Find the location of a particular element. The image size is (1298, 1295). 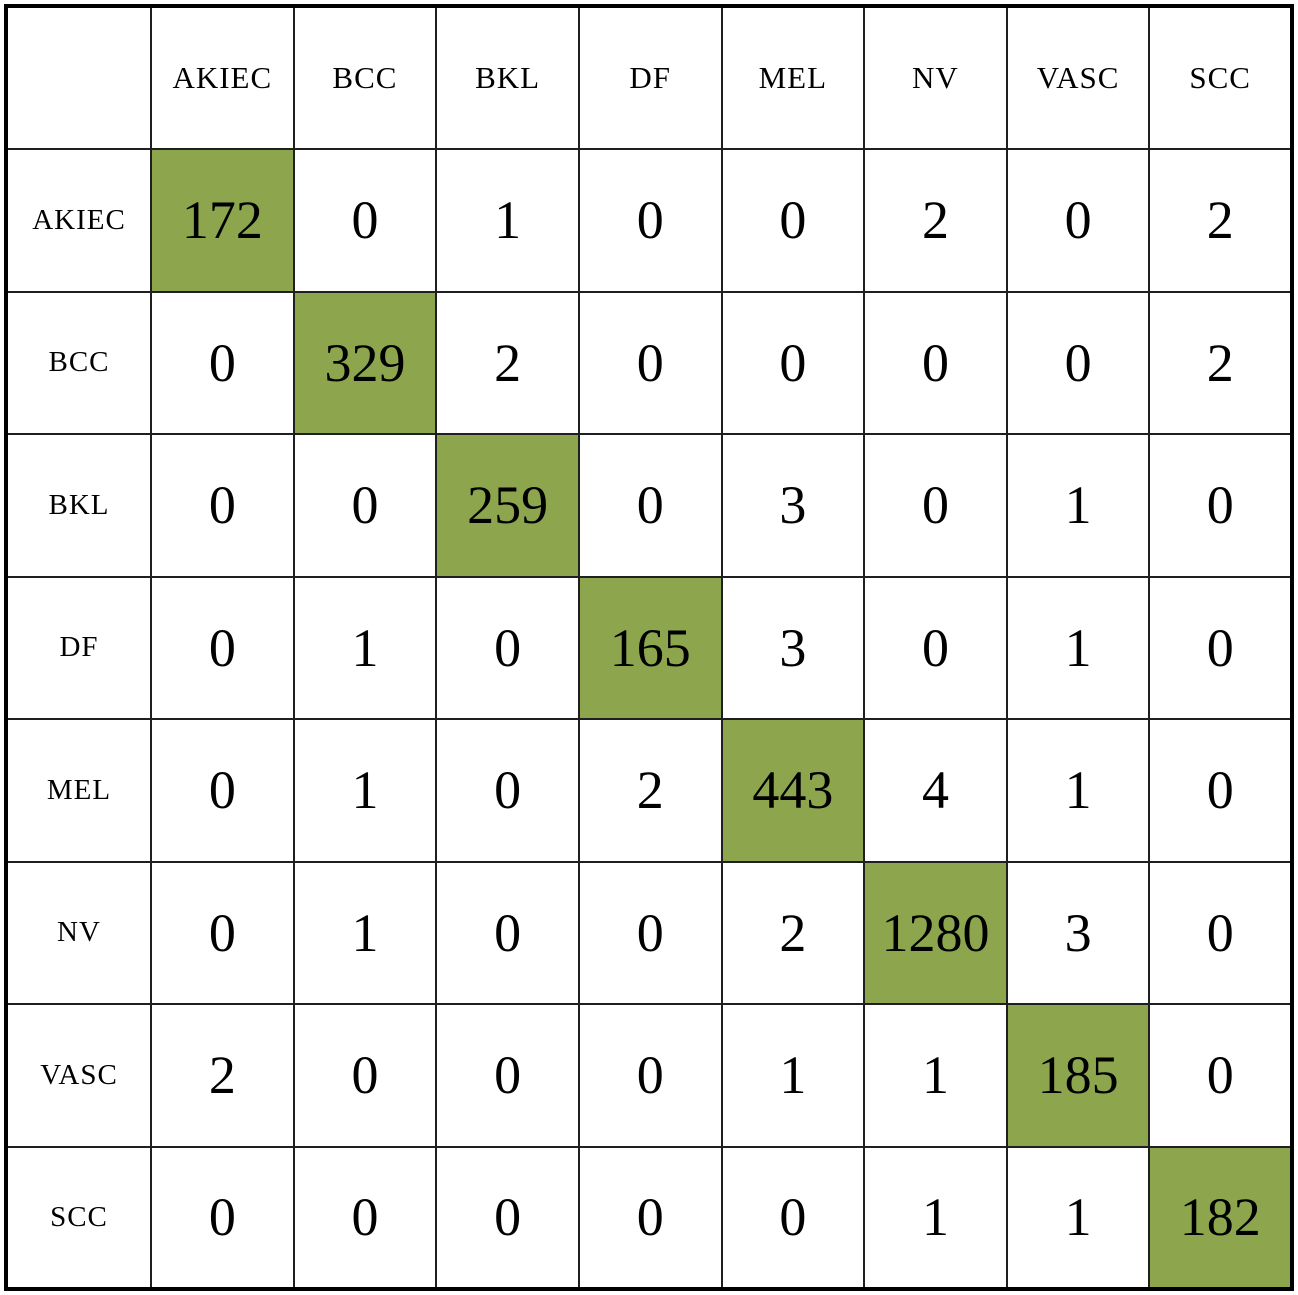

row-header-bcc: BCC is located at coordinates (78, 362).